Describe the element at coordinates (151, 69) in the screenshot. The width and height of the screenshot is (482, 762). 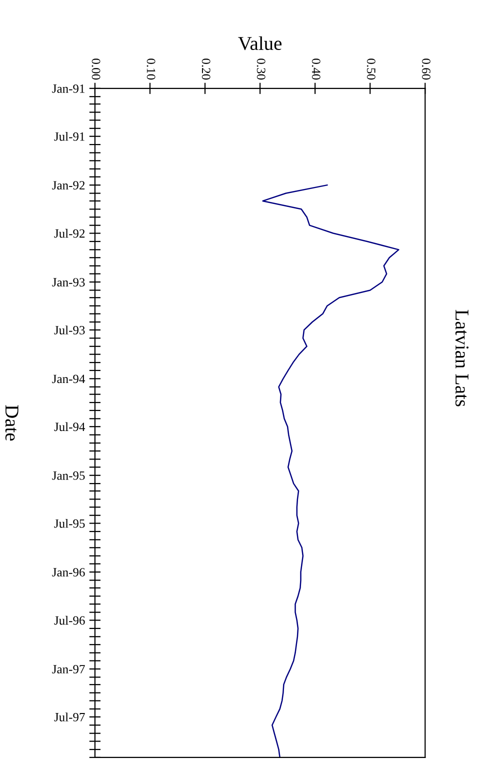
I see `x-tick-label: 0.10` at that location.